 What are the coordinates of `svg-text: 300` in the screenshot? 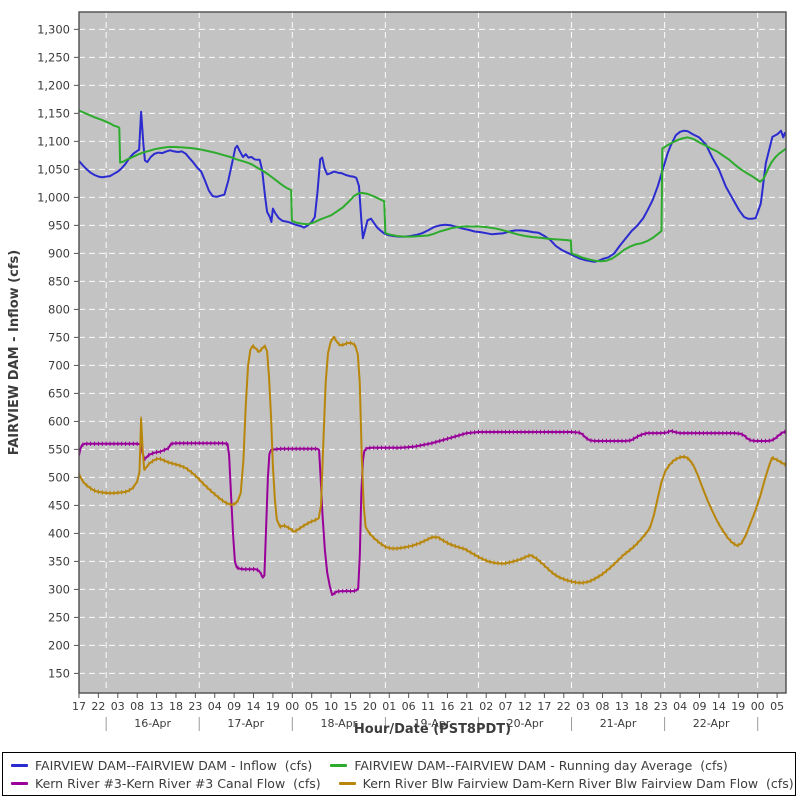 It's located at (59, 589).